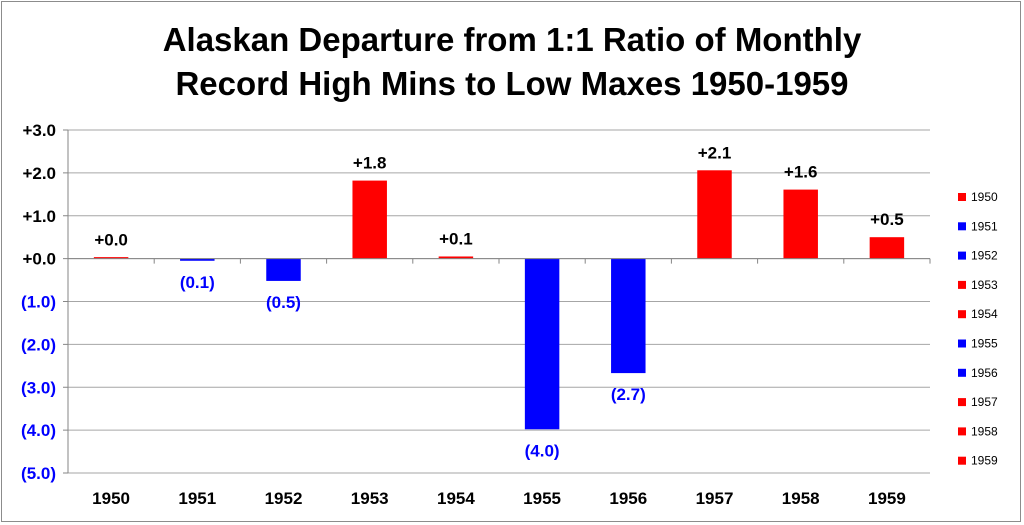 The width and height of the screenshot is (1024, 525). I want to click on x-tick-label: 1955, so click(542, 498).